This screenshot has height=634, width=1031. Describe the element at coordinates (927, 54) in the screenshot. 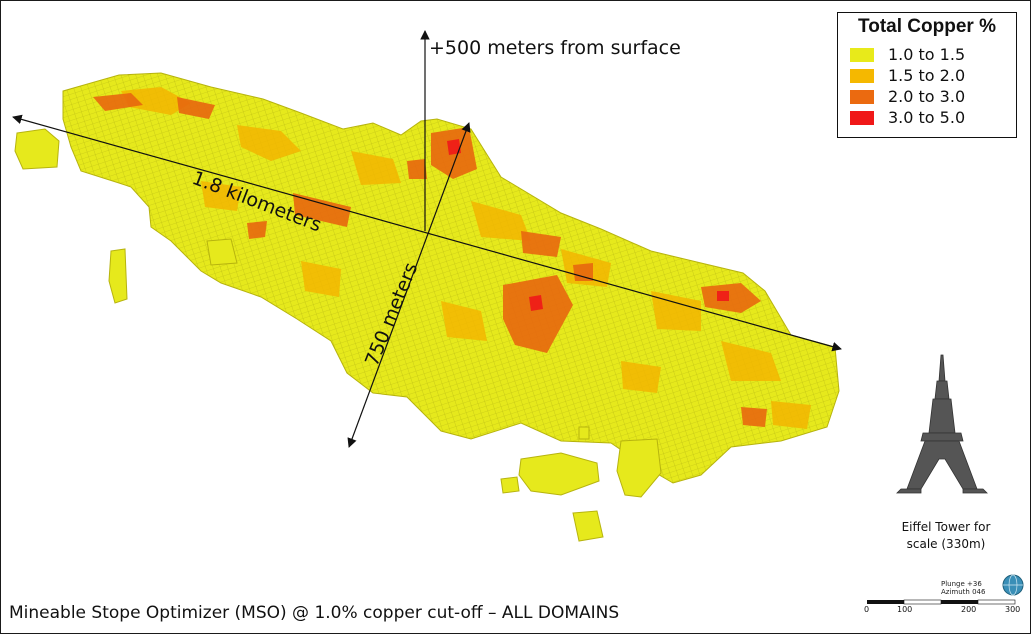

I see `legend-label: 1.0 to 1.5` at that location.